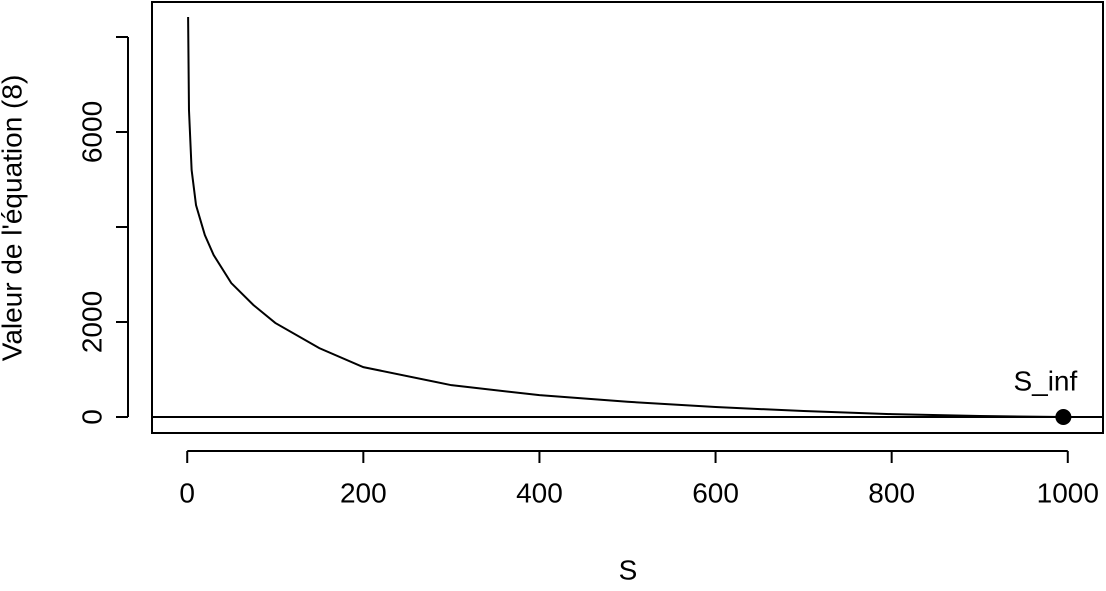  What do you see at coordinates (91, 322) in the screenshot?
I see `y-tick-label: 2000` at bounding box center [91, 322].